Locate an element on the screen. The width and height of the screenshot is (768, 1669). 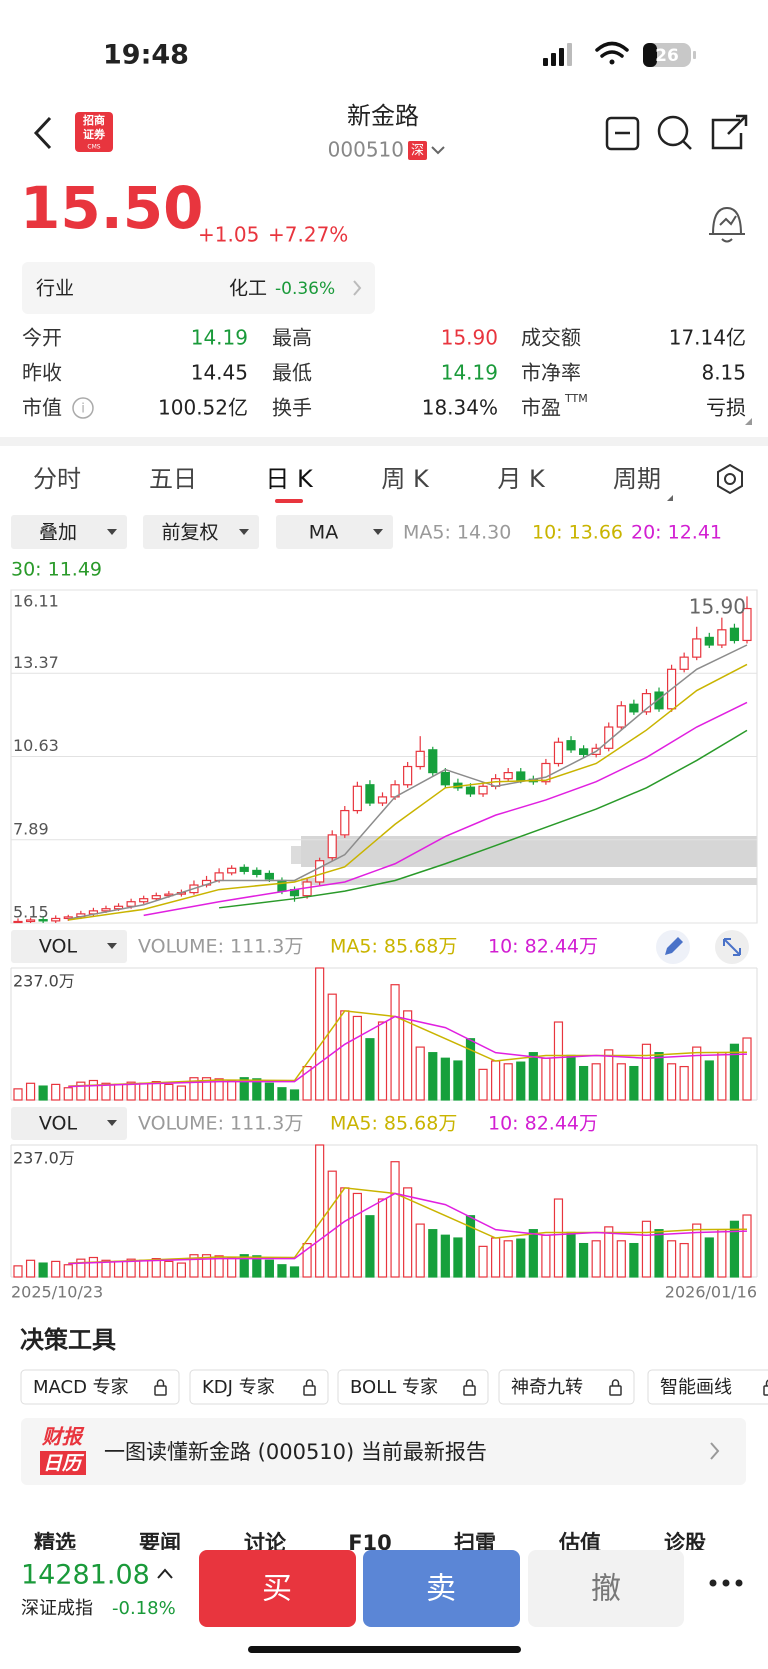
search-icon is located at coordinates (673, 131).